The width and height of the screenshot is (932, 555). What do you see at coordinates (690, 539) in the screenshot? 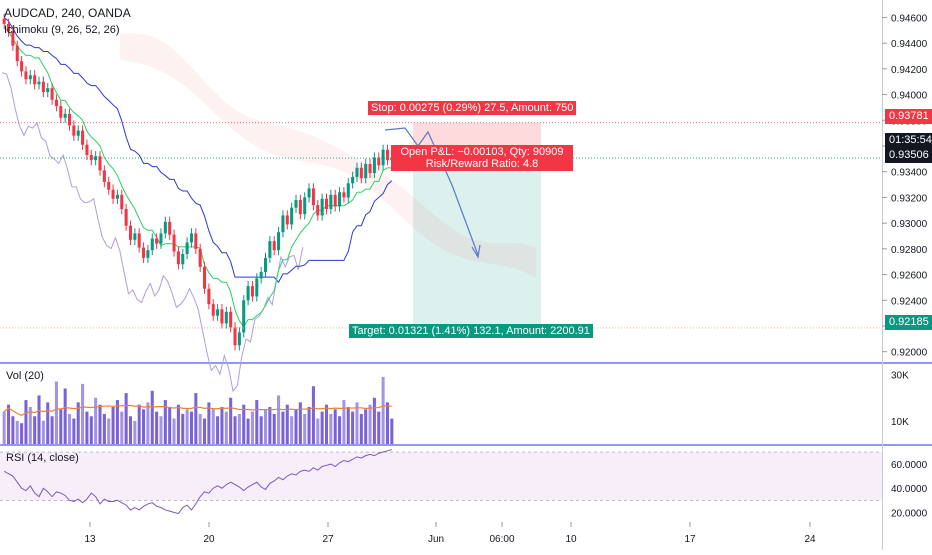
I see `time-tick-label: 17` at bounding box center [690, 539].